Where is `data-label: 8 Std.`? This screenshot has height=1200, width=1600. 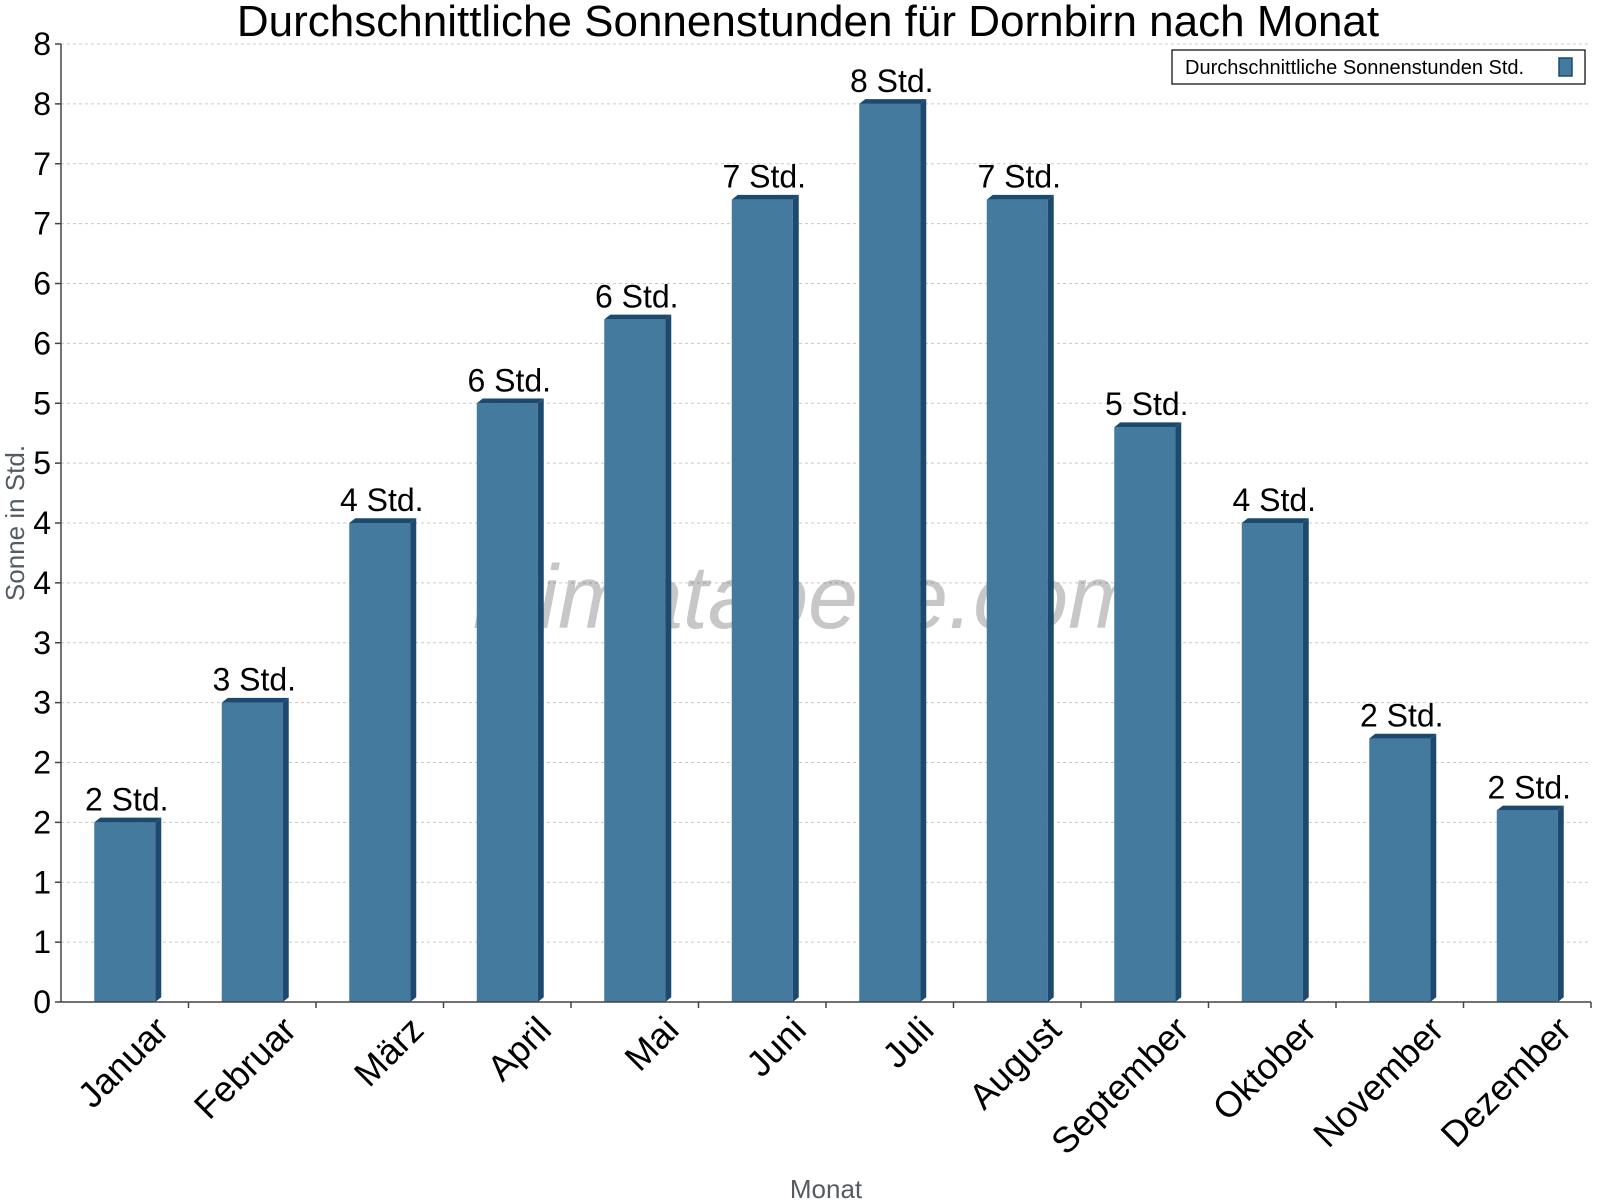 data-label: 8 Std. is located at coordinates (892, 81).